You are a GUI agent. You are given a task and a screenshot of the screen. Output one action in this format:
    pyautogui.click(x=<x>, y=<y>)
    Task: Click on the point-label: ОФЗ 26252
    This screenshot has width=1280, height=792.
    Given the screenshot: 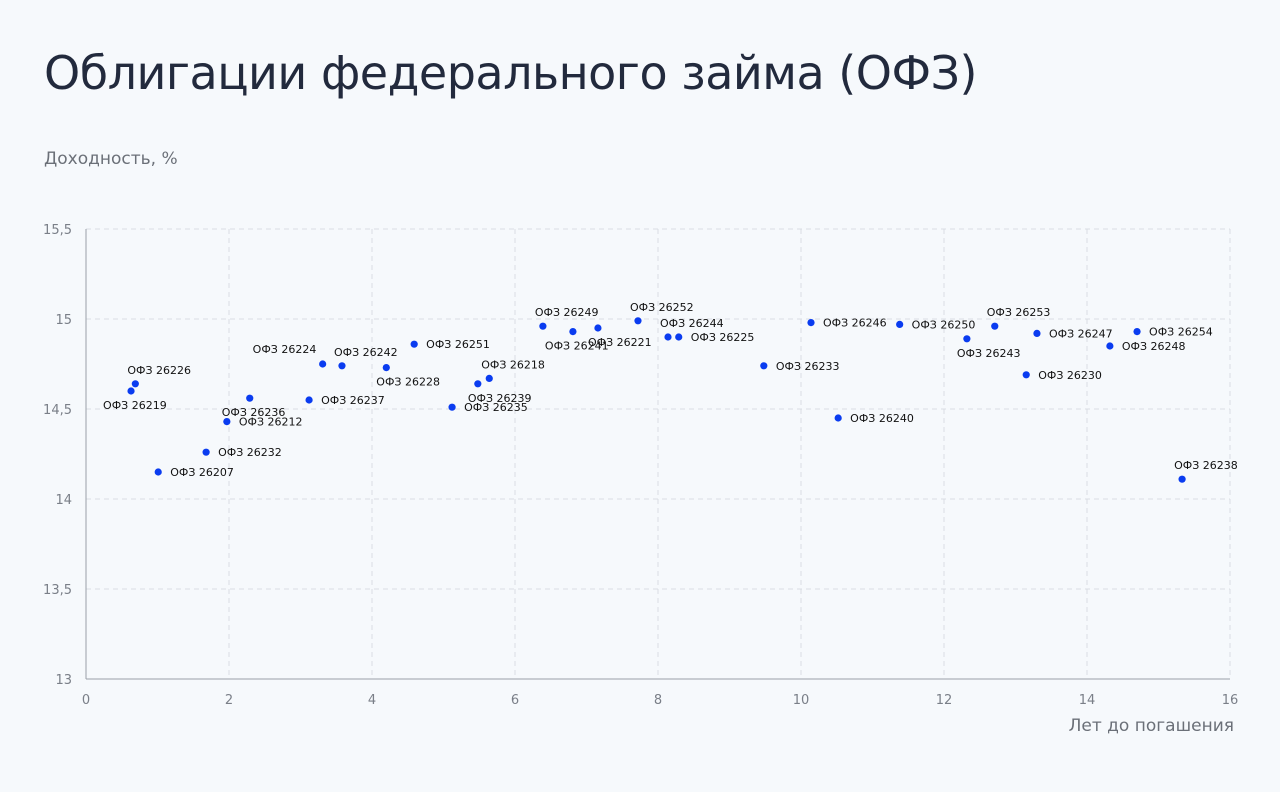 What is the action you would take?
    pyautogui.click(x=662, y=307)
    